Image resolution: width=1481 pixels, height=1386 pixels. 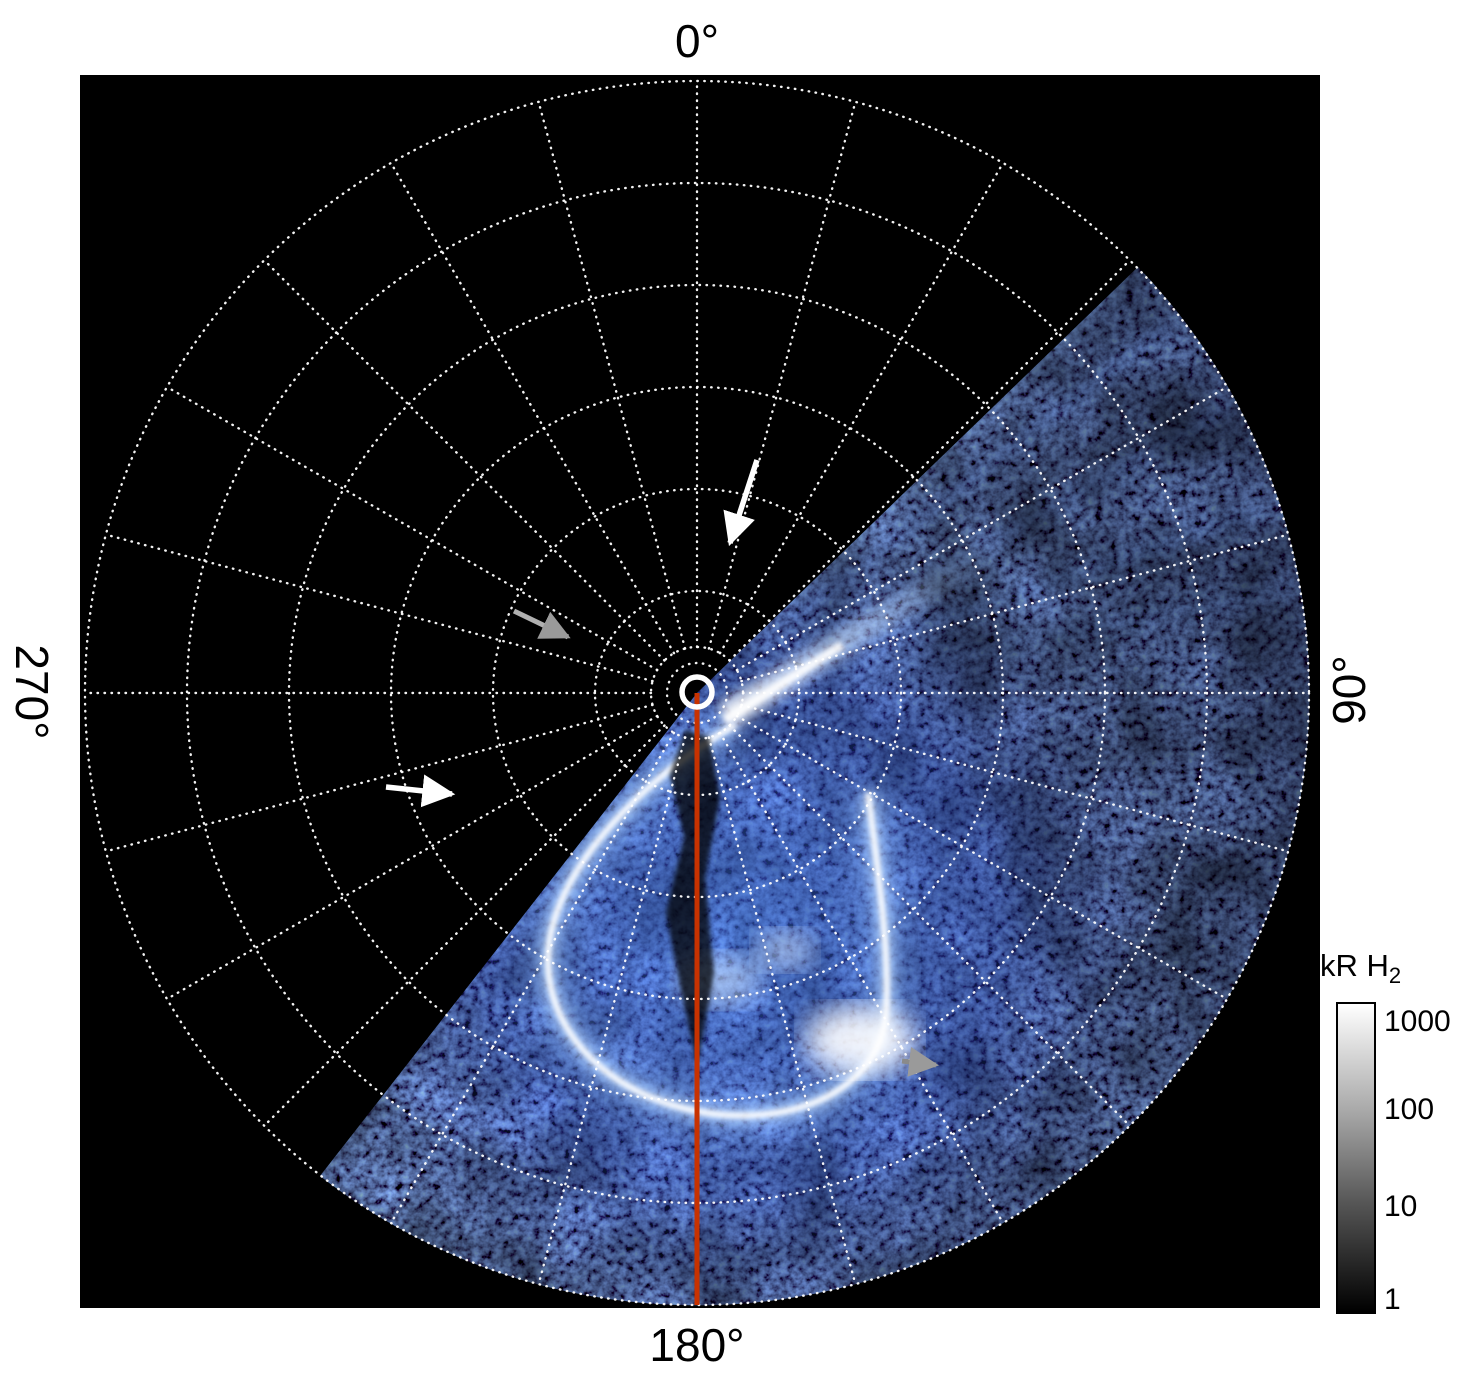 What do you see at coordinates (1401, 1206) in the screenshot?
I see `colorbar-tick-10: 10` at bounding box center [1401, 1206].